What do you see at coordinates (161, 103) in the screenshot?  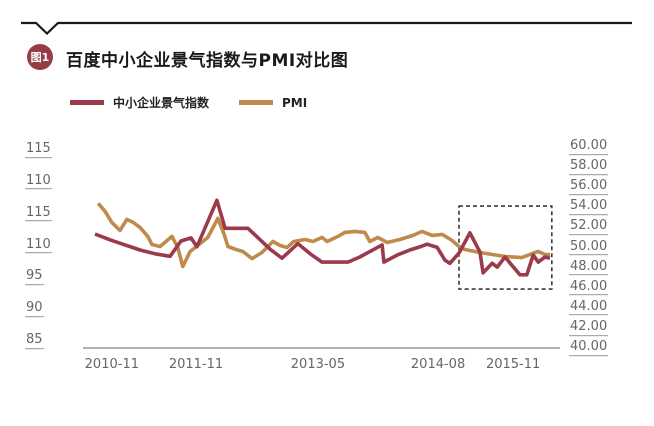 I see `legend-label: 中小企业景气指数` at bounding box center [161, 103].